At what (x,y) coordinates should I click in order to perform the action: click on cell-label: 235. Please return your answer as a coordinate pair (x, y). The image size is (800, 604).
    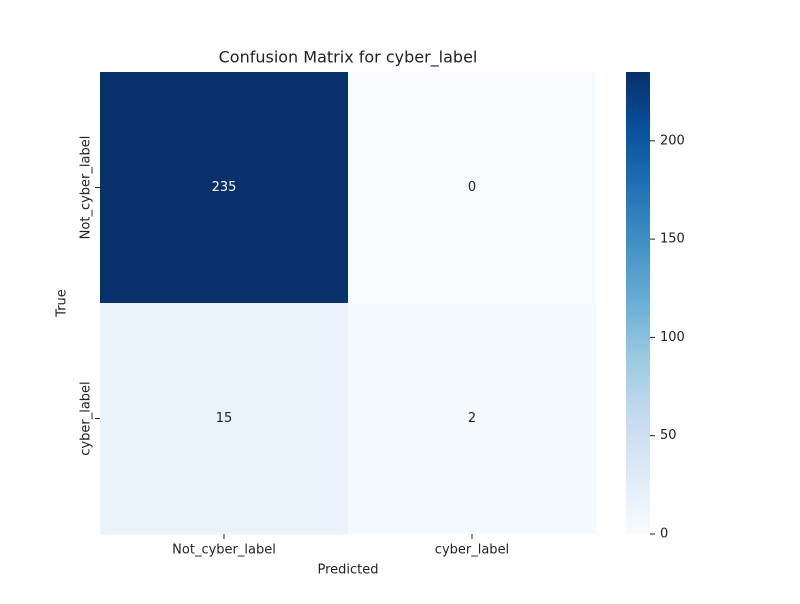
    Looking at the image, I should click on (224, 187).